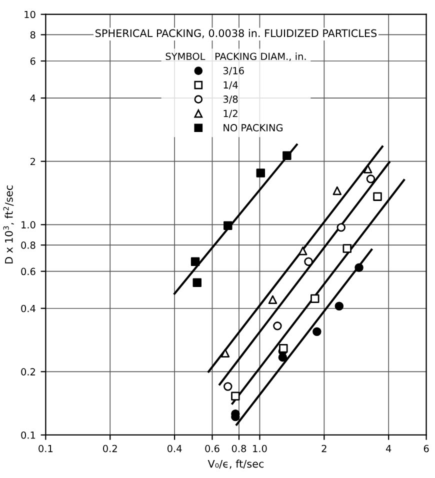 Image resolution: width=435 pixels, height=478 pixels. Describe the element at coordinates (8, 225) in the screenshot. I see `y-axis-title: D x 10$^{3}$, ft$^{2}$/sec` at that location.